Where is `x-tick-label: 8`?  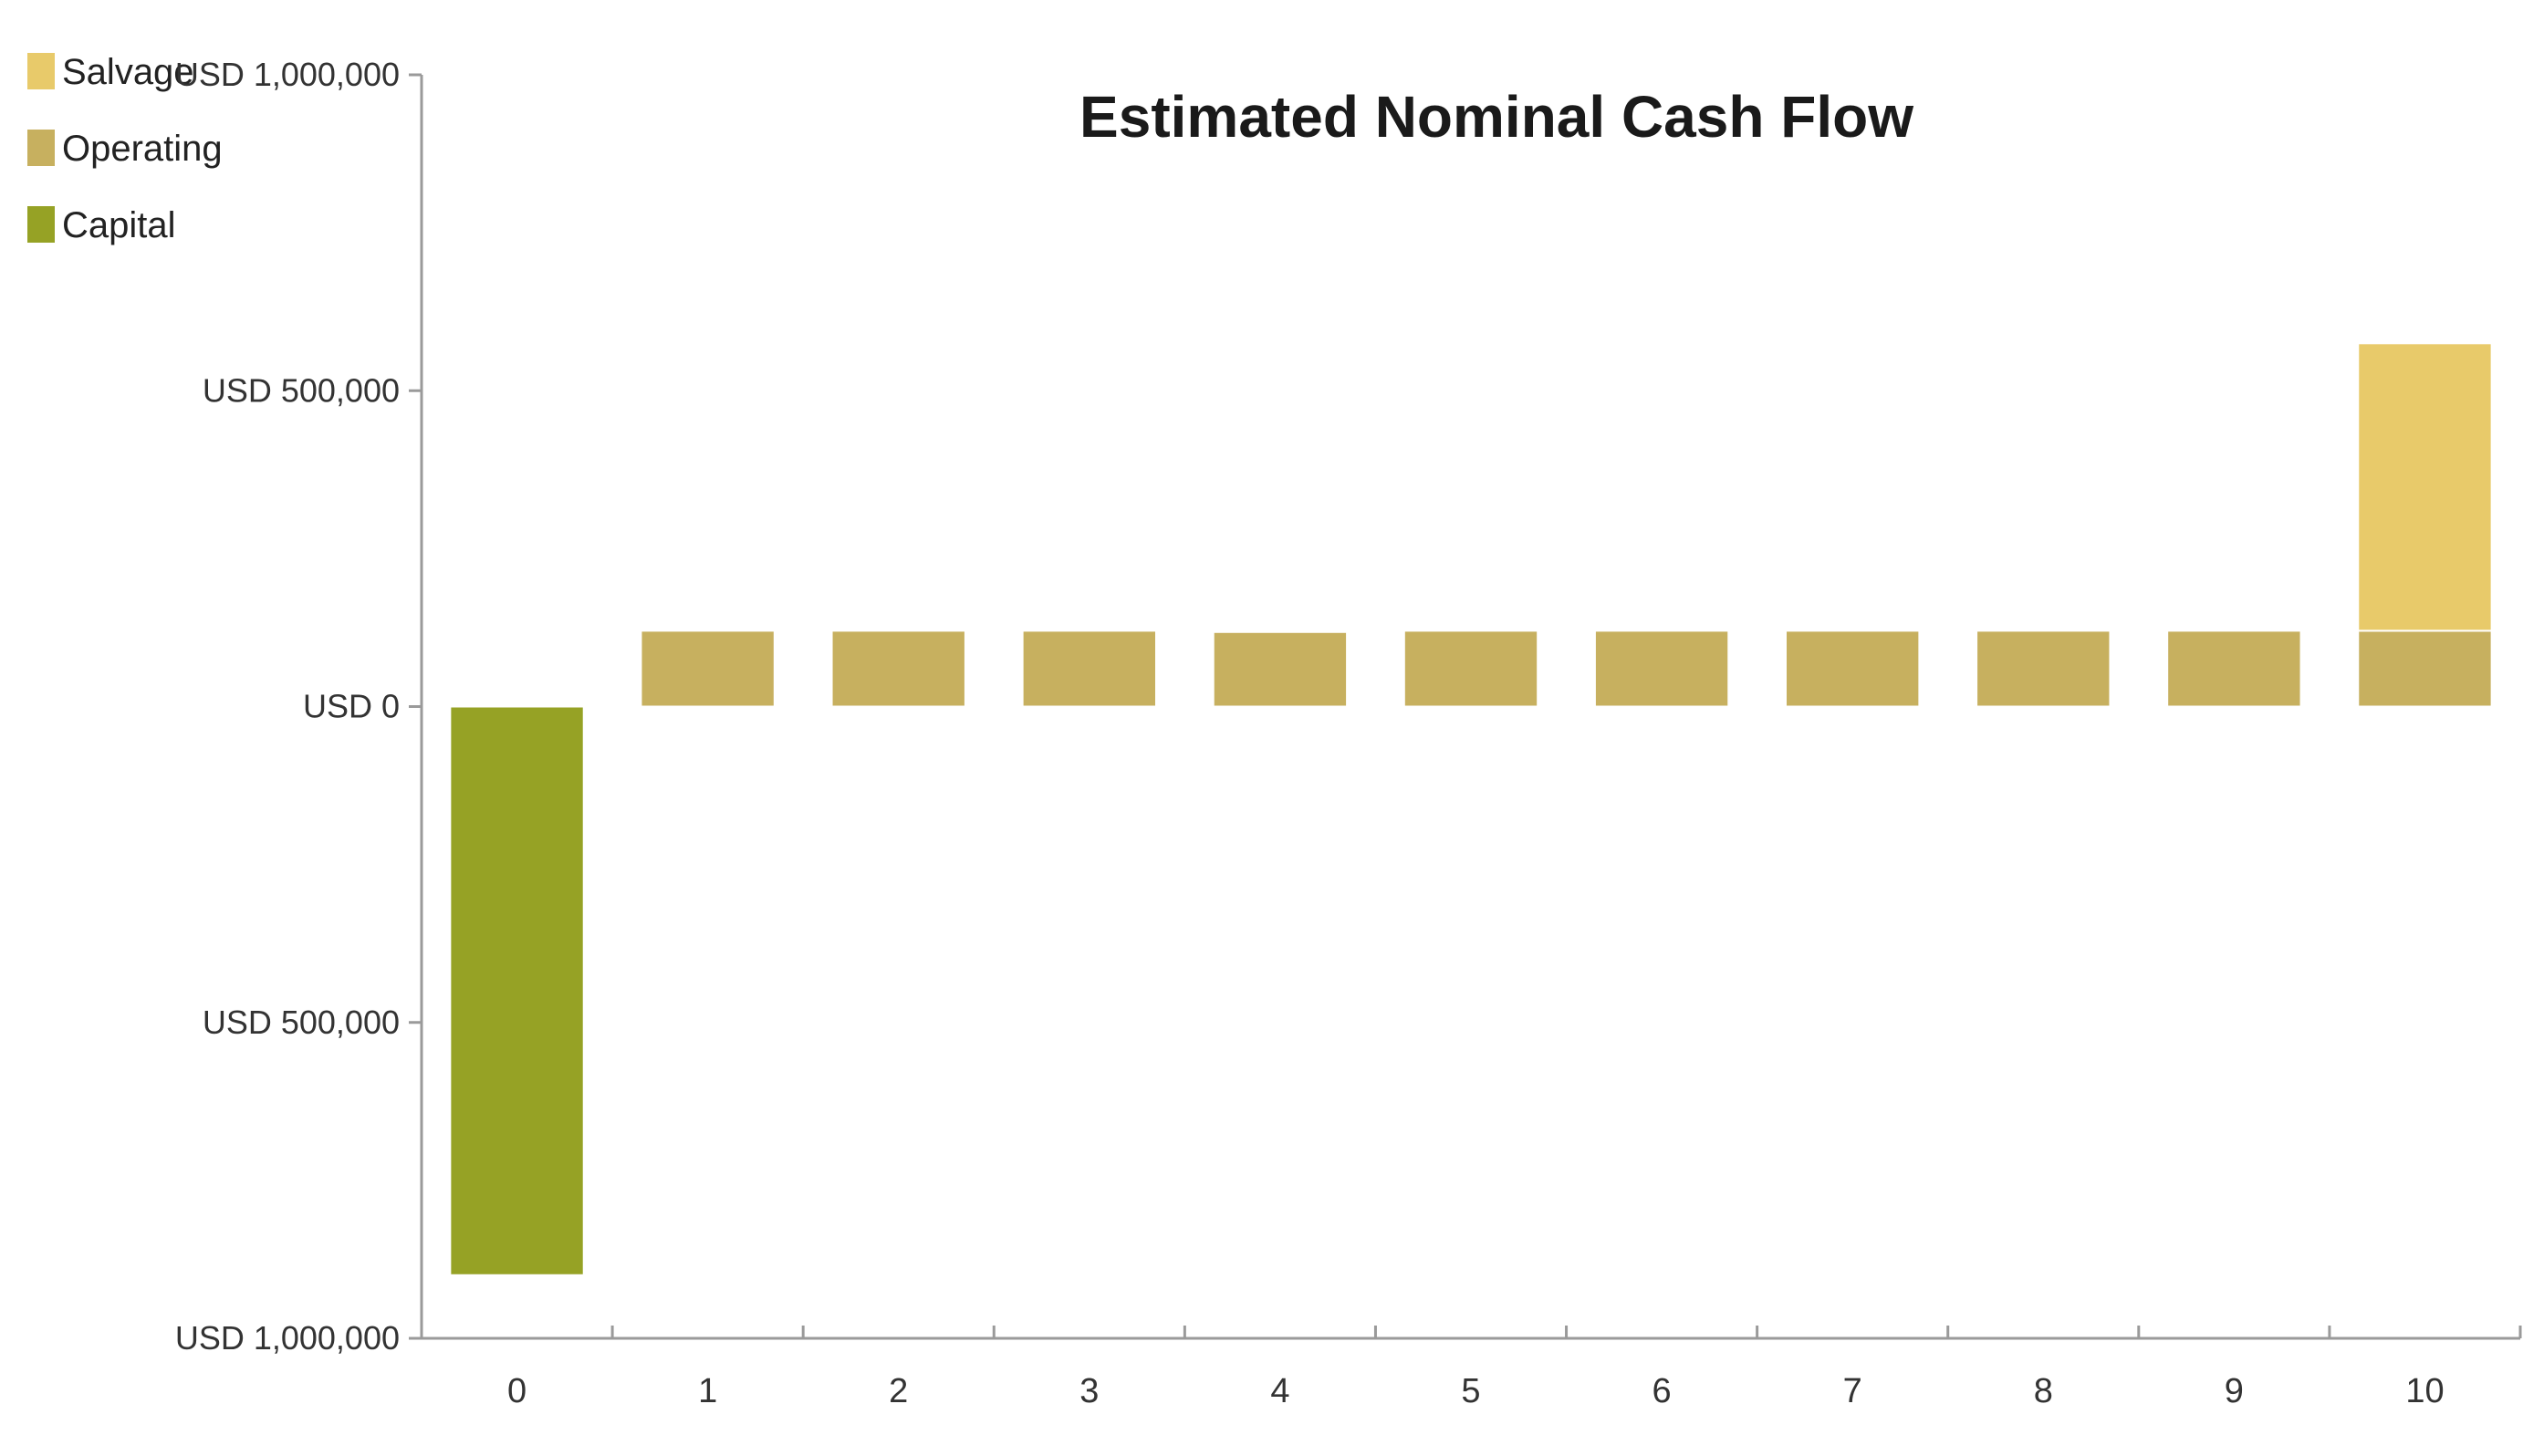
x-tick-label: 8 is located at coordinates (2043, 1391).